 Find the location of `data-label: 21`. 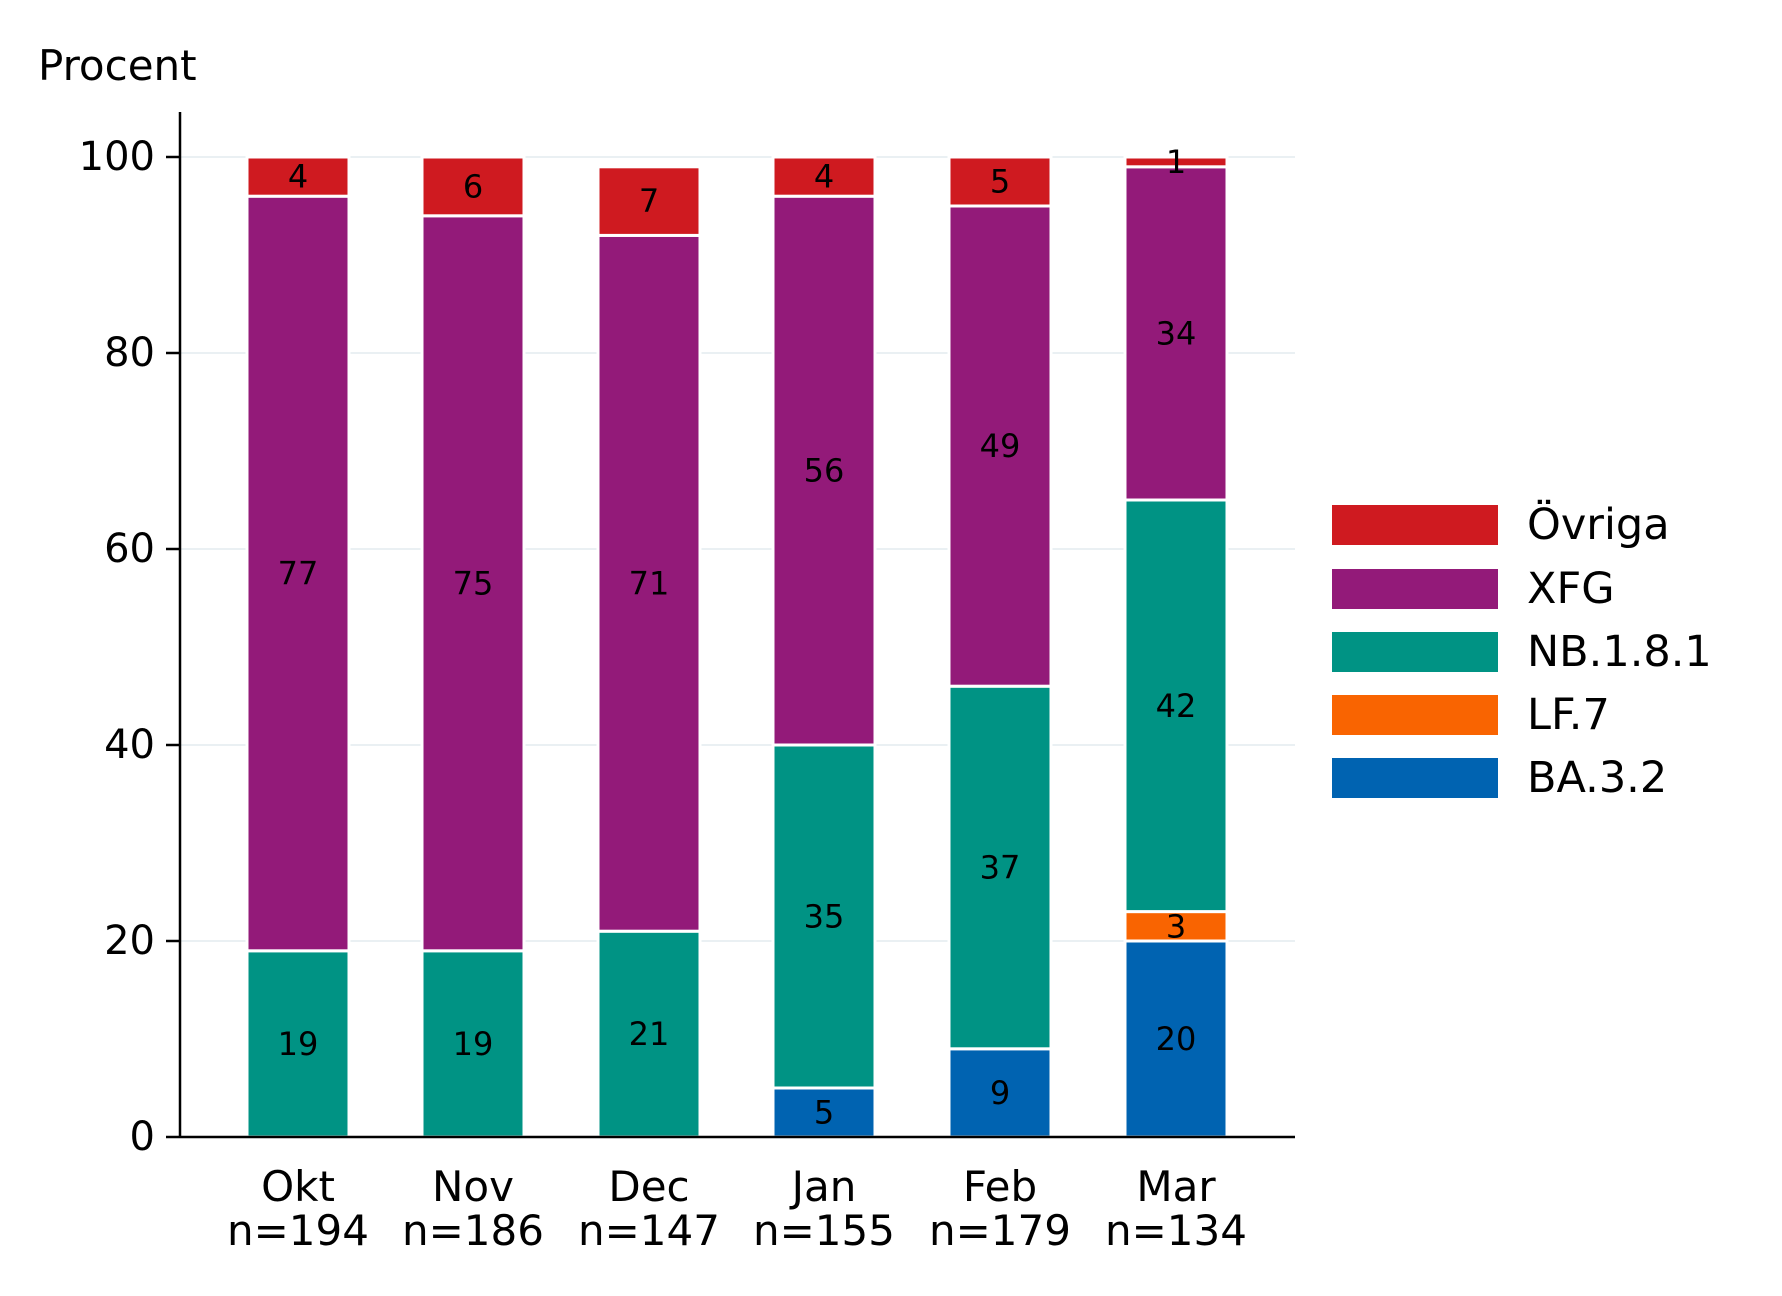

data-label: 21 is located at coordinates (649, 1034).